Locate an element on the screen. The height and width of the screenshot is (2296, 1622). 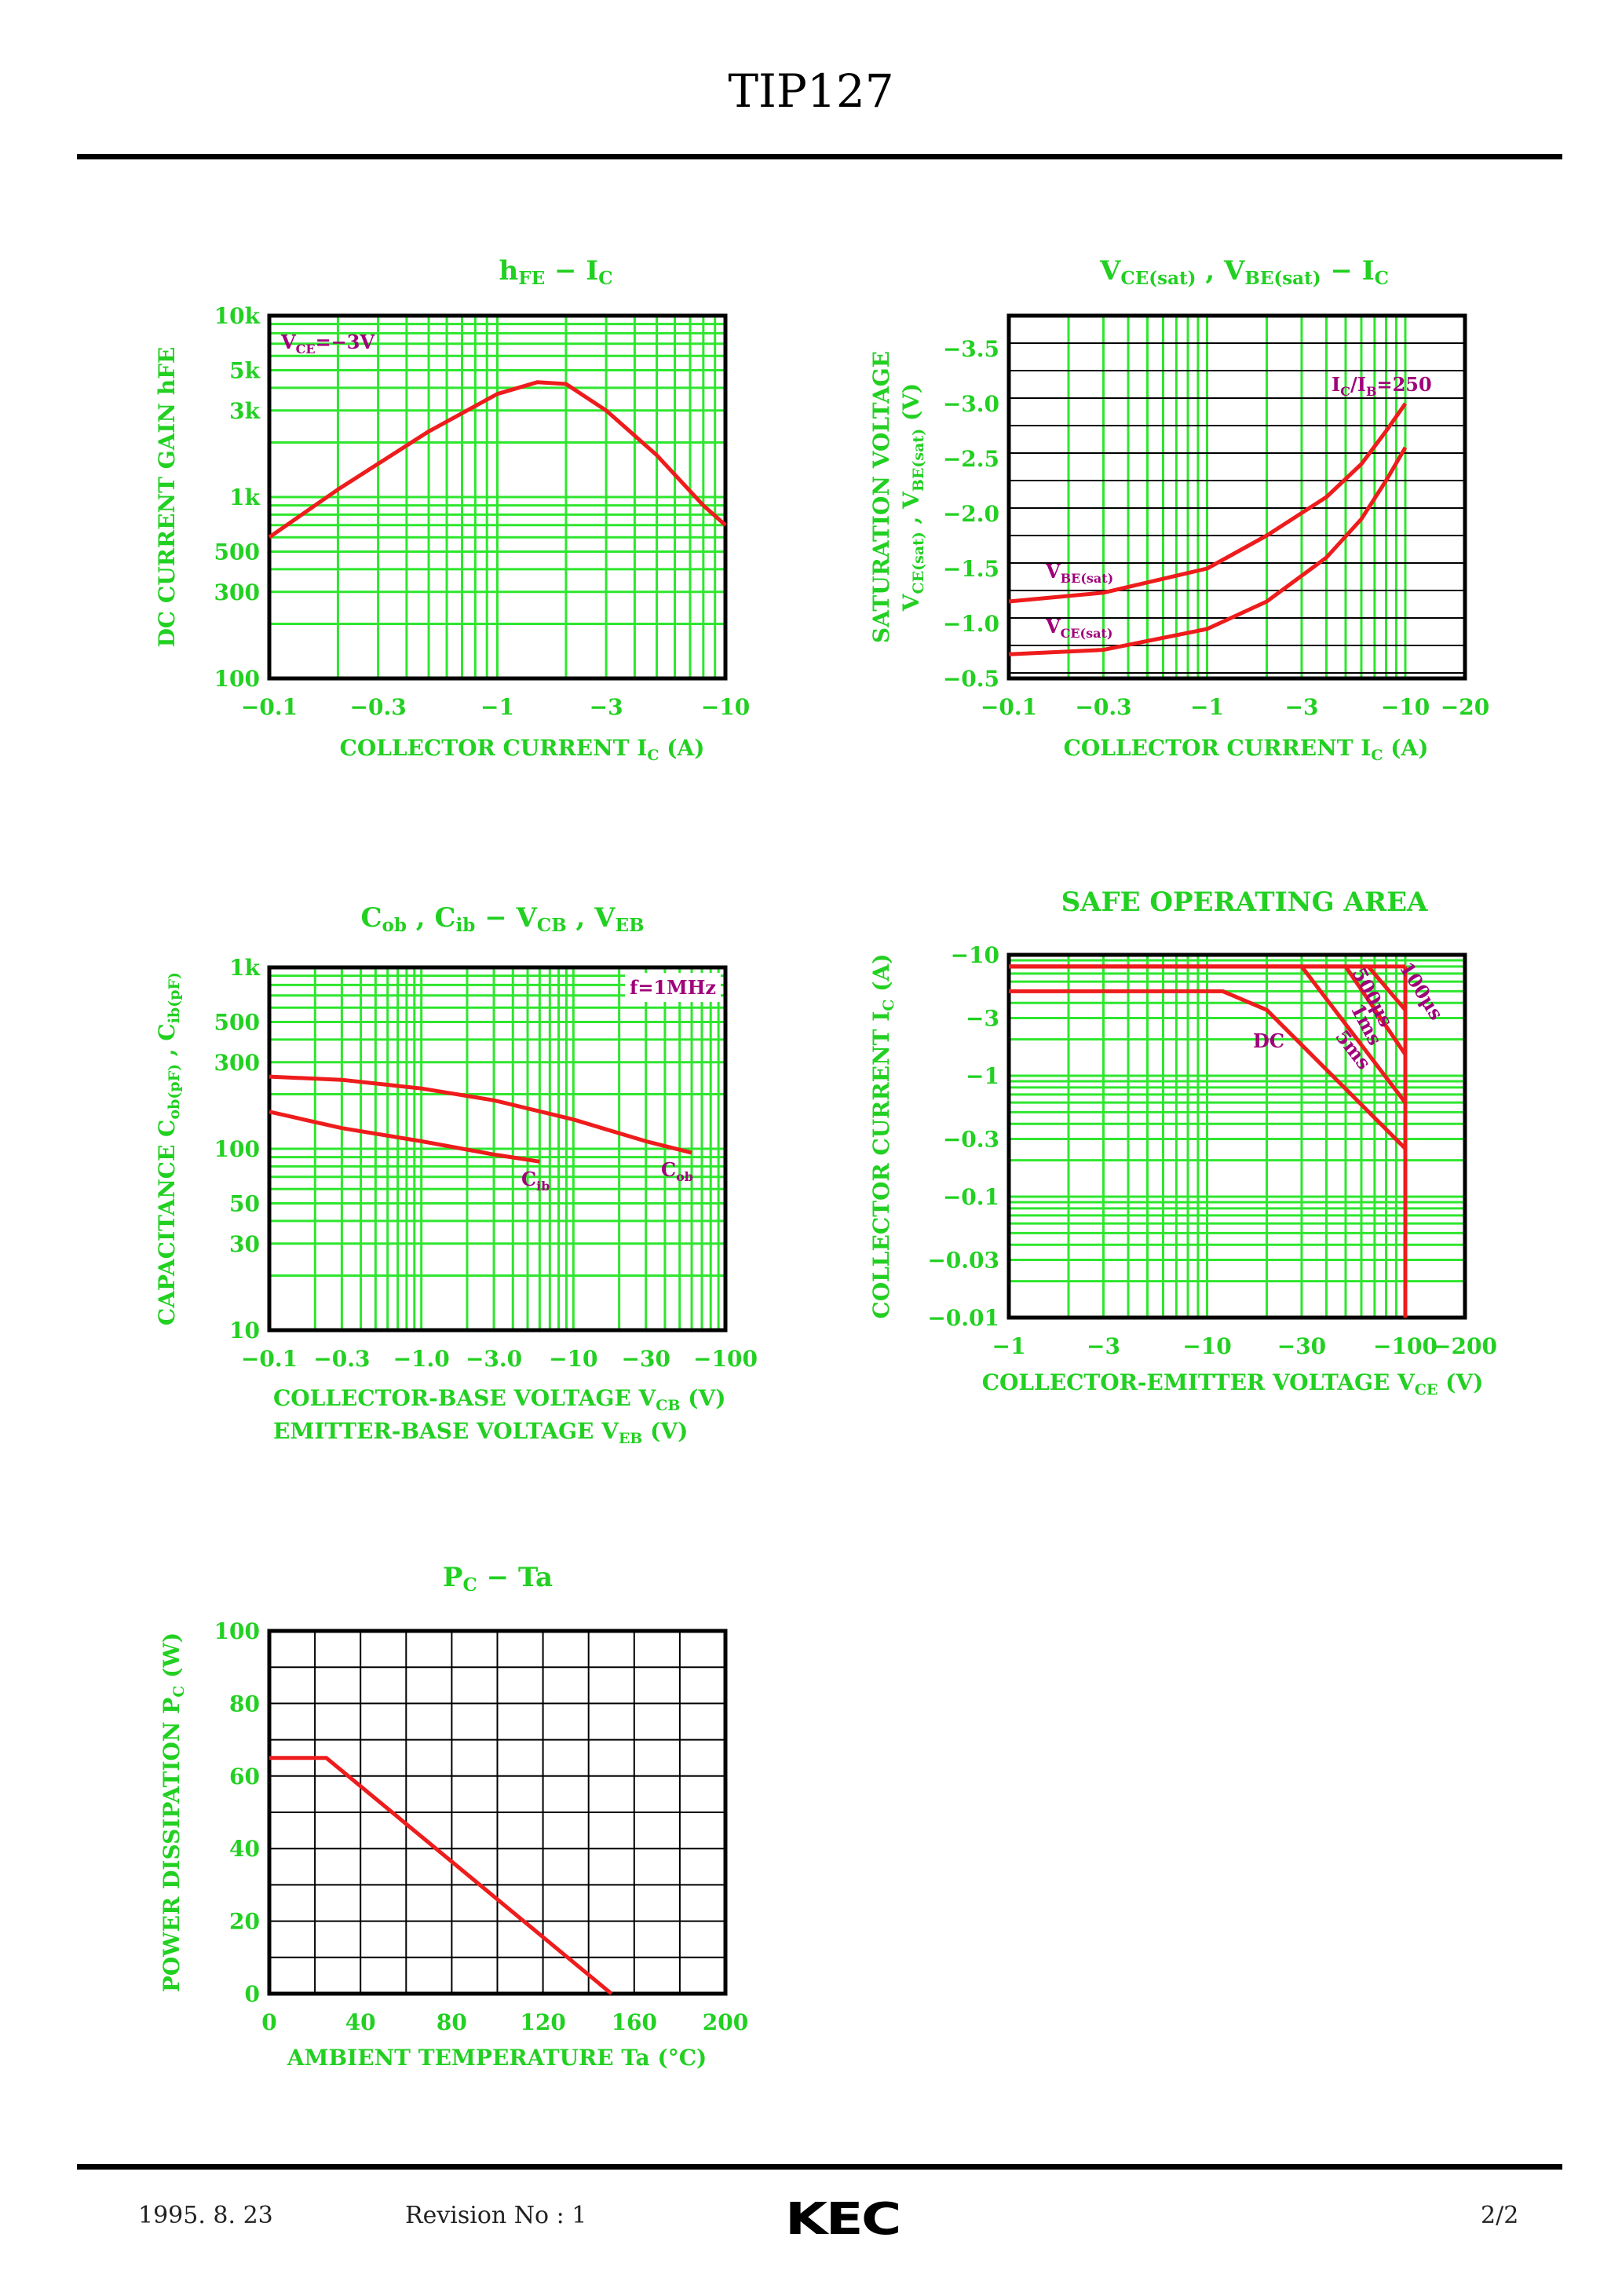
y-tick-label: −3.5 is located at coordinates (971, 349).